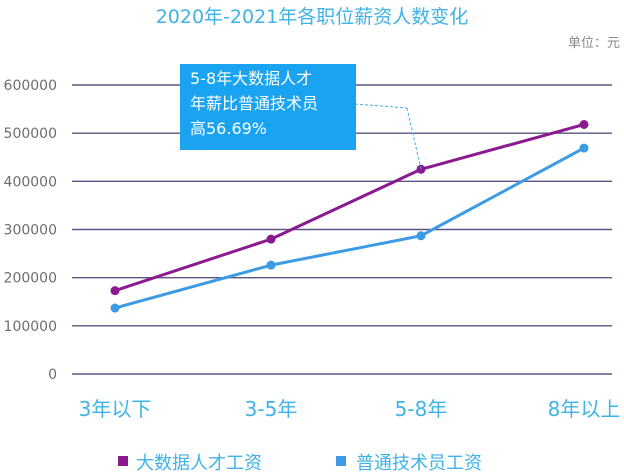 The height and width of the screenshot is (474, 624). What do you see at coordinates (123, 461) in the screenshot?
I see `legend-marker-big-data` at bounding box center [123, 461].